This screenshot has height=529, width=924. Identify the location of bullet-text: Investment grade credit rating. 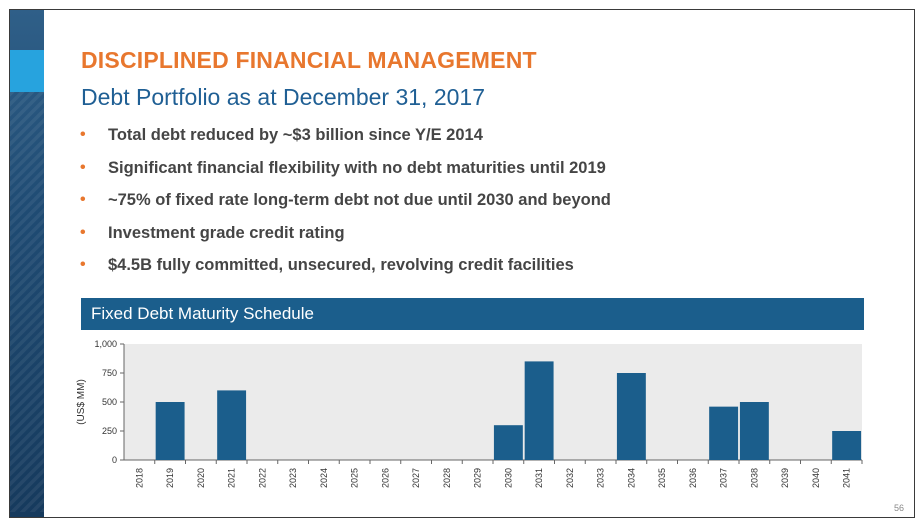
(226, 232).